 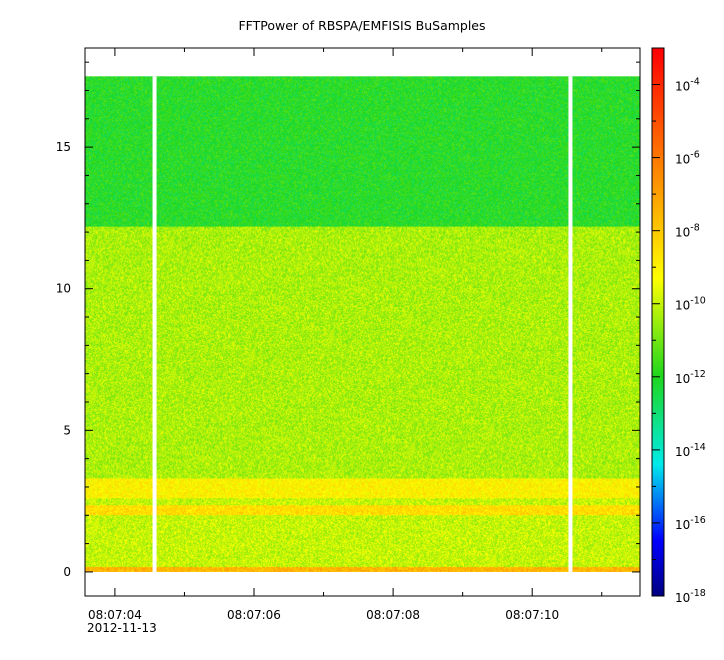 What do you see at coordinates (679, 326) in the screenshot?
I see `colorbar-axis: 10⁻⁴ 10⁻⁶ 10⁻⁸ 10⁻¹⁰ 10⁻¹² 10⁻¹⁴ 10⁻¹⁶ 10⁻¹⁸` at bounding box center [679, 326].